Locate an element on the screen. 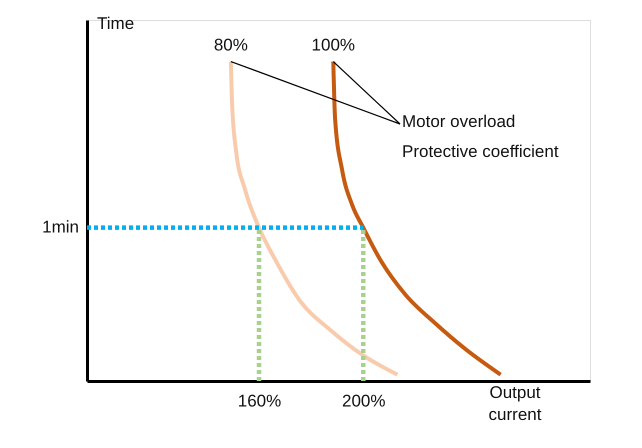 The height and width of the screenshot is (448, 642). x-tick-label: 200% is located at coordinates (364, 401).